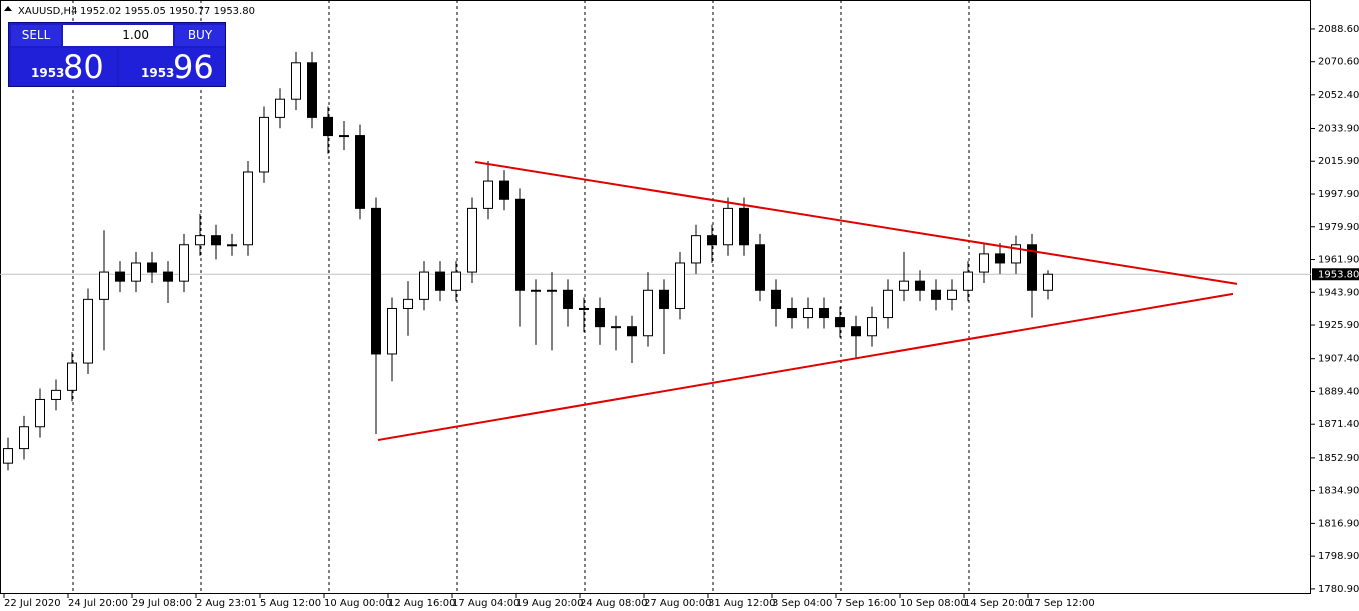 This screenshot has width=1359, height=611. What do you see at coordinates (1338, 491) in the screenshot?
I see `y-tick-label: 1834.90` at bounding box center [1338, 491].